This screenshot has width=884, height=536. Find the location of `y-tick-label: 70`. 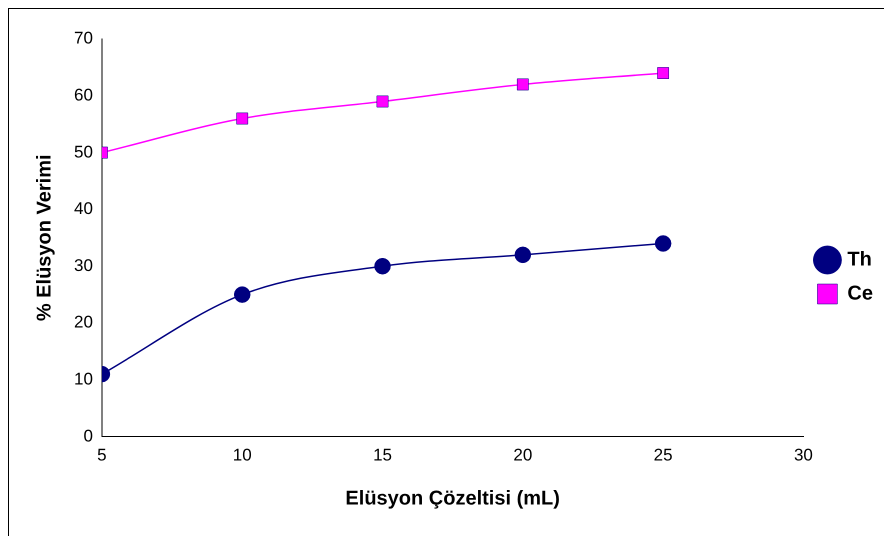

y-tick-label: 70 is located at coordinates (83, 38).